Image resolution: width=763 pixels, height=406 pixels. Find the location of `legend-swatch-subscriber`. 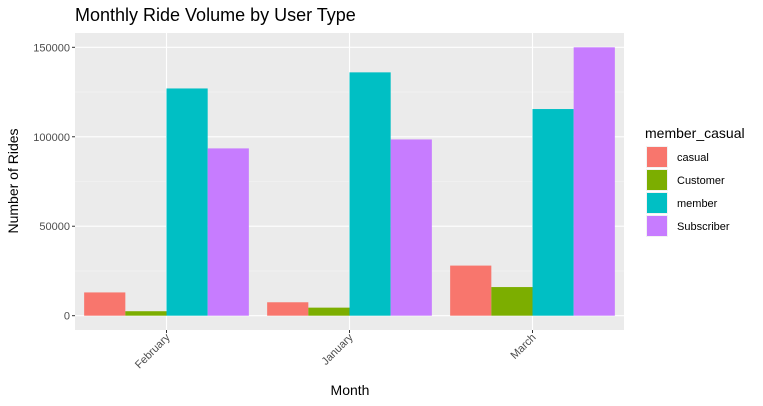

legend-swatch-subscriber is located at coordinates (657, 226).